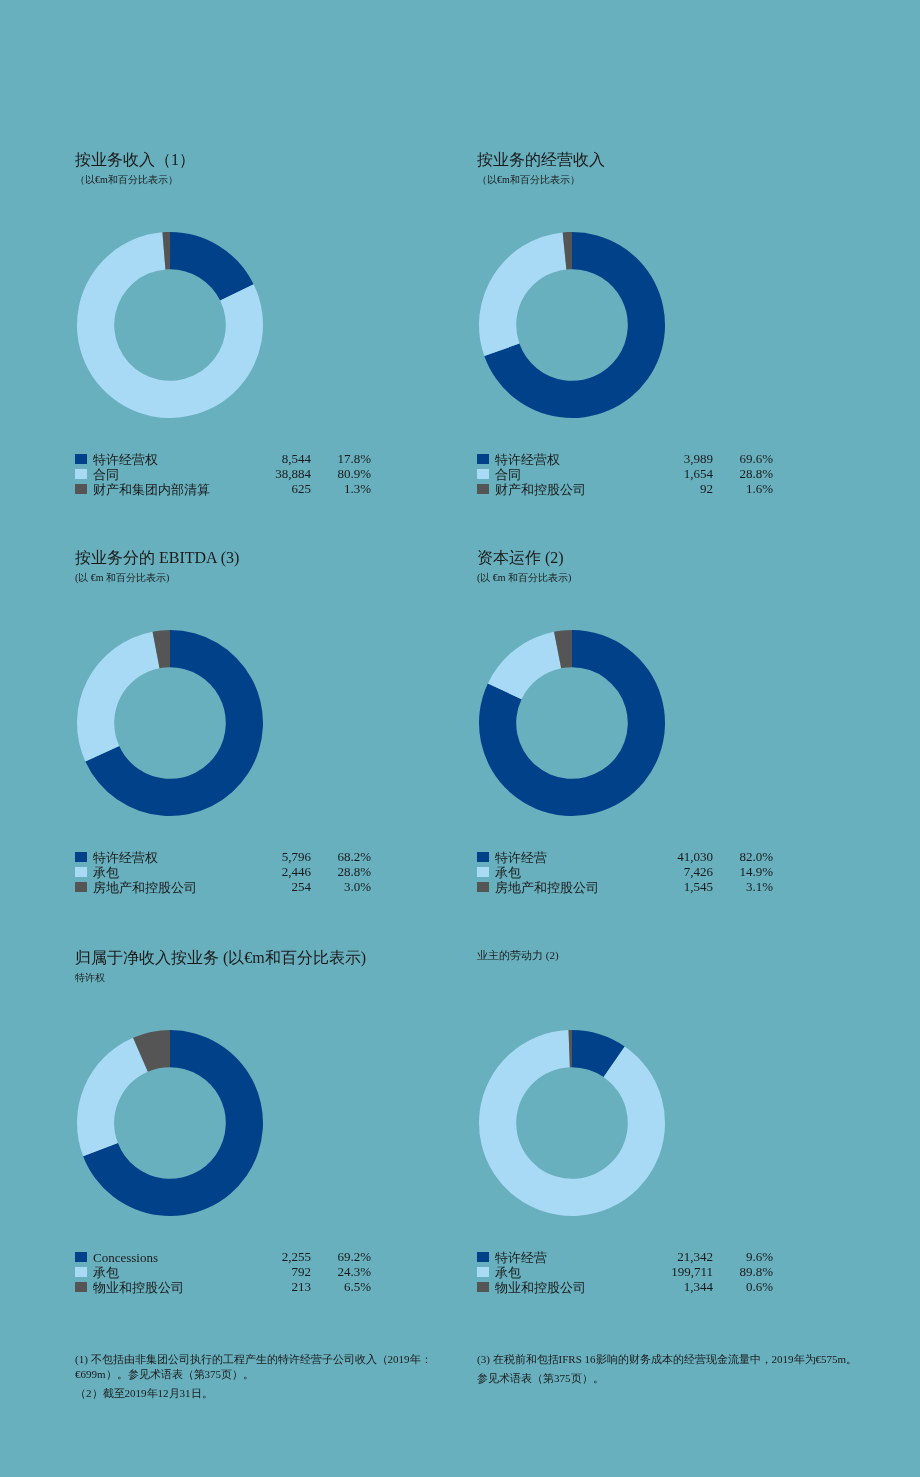 The height and width of the screenshot is (1477, 920). Describe the element at coordinates (695, 856) in the screenshot. I see `text: 41,030` at that location.